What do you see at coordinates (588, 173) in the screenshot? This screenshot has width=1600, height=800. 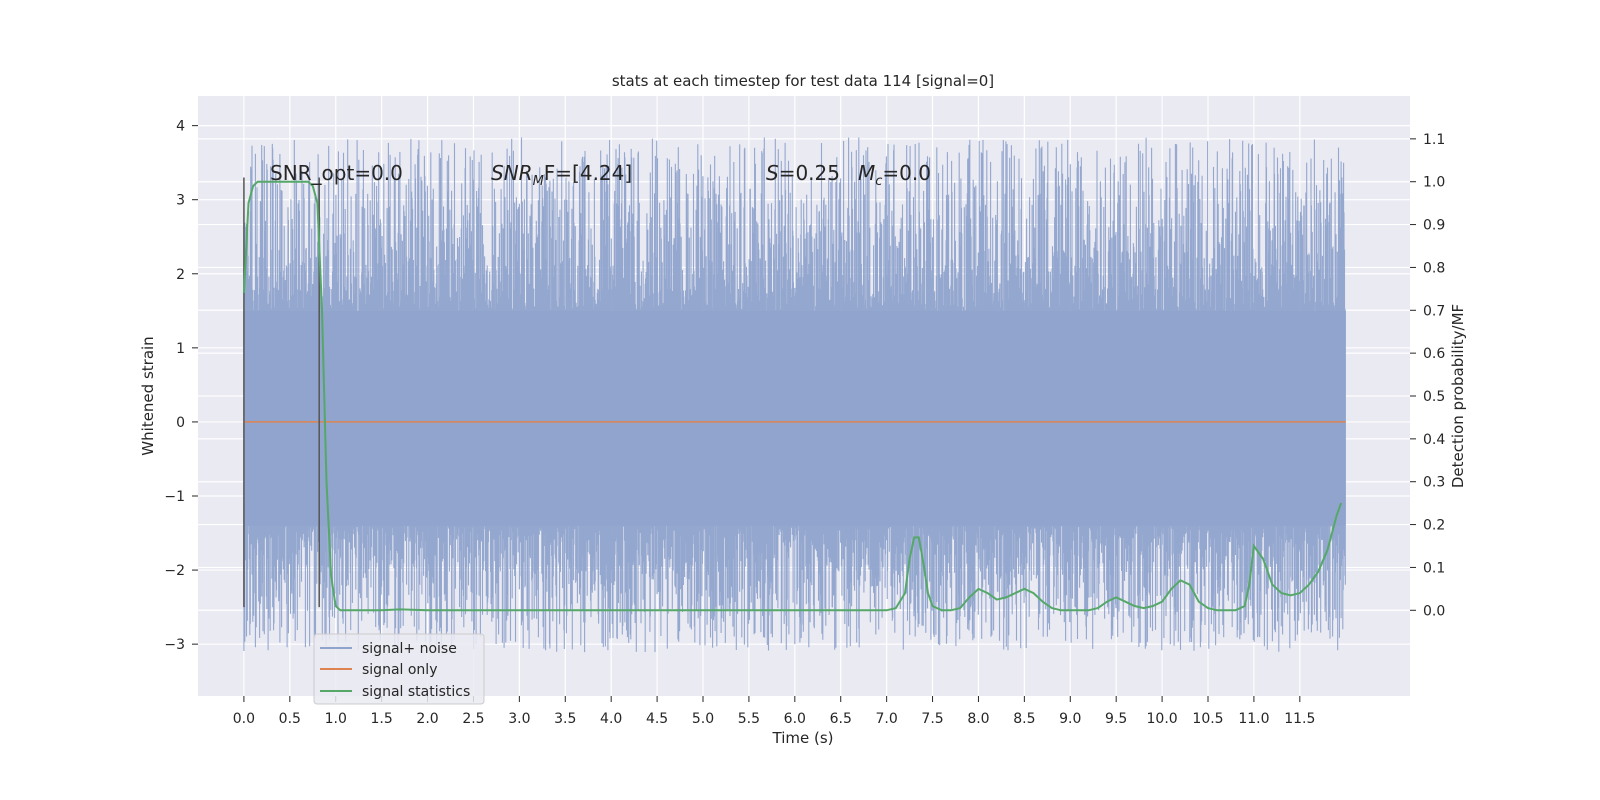 I see `snr-mf-value: F=[4.24]` at bounding box center [588, 173].